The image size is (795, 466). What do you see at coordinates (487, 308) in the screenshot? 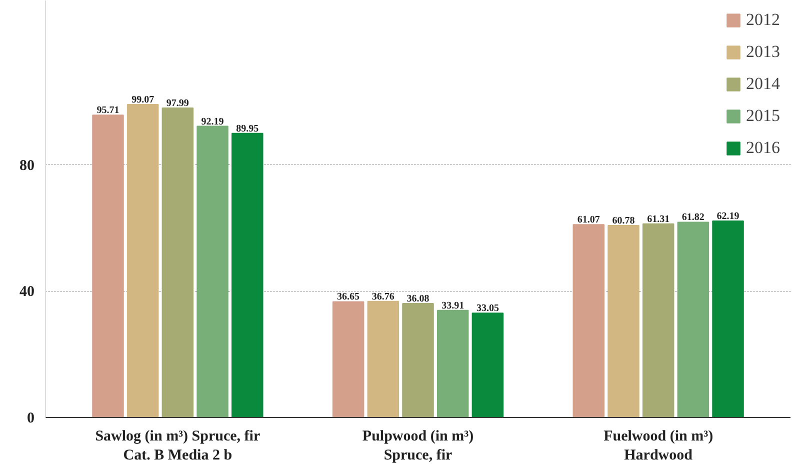
I see `data-label: 33.05` at bounding box center [487, 308].